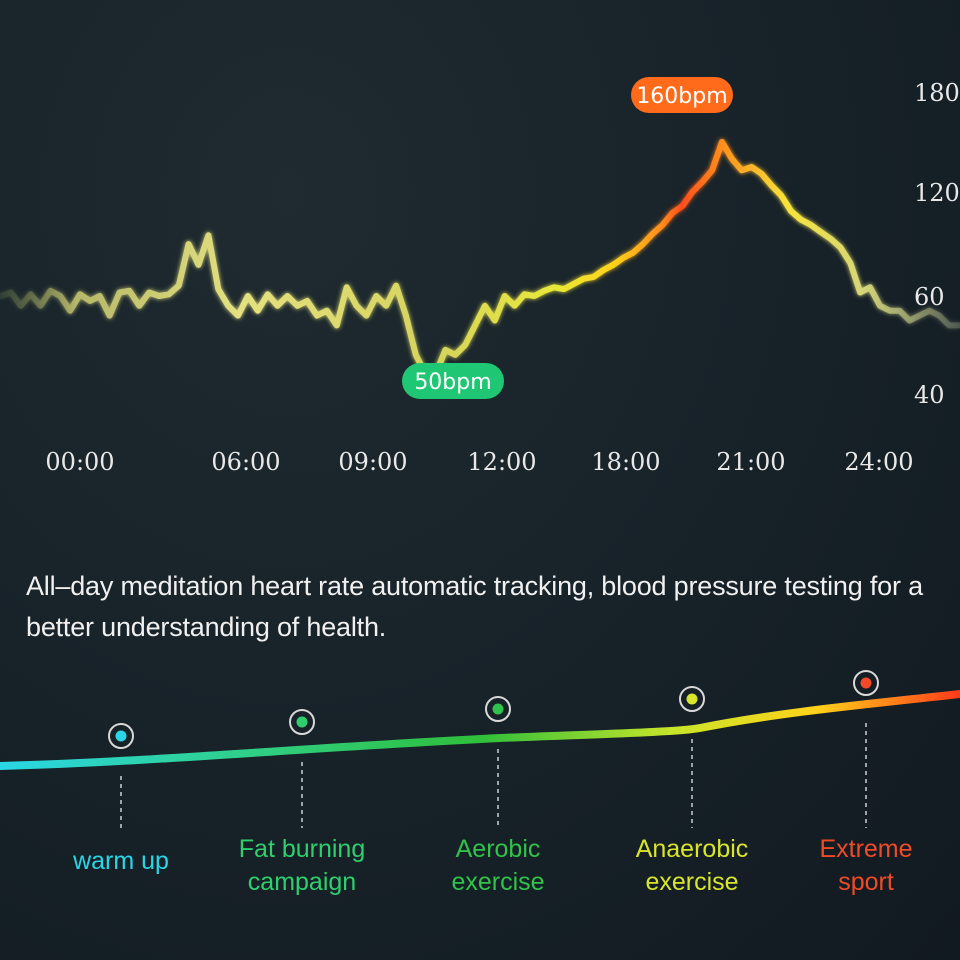 This screenshot has height=960, width=960. Describe the element at coordinates (245, 462) in the screenshot. I see `x-tick-label: 06:00` at that location.